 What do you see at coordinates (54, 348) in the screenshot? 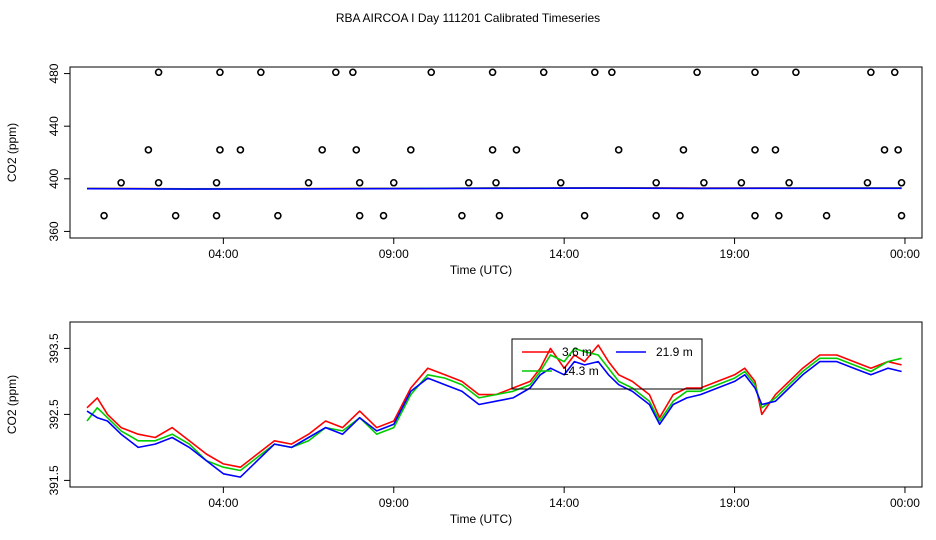
I see `y-tick-label: 393.5` at bounding box center [54, 348].